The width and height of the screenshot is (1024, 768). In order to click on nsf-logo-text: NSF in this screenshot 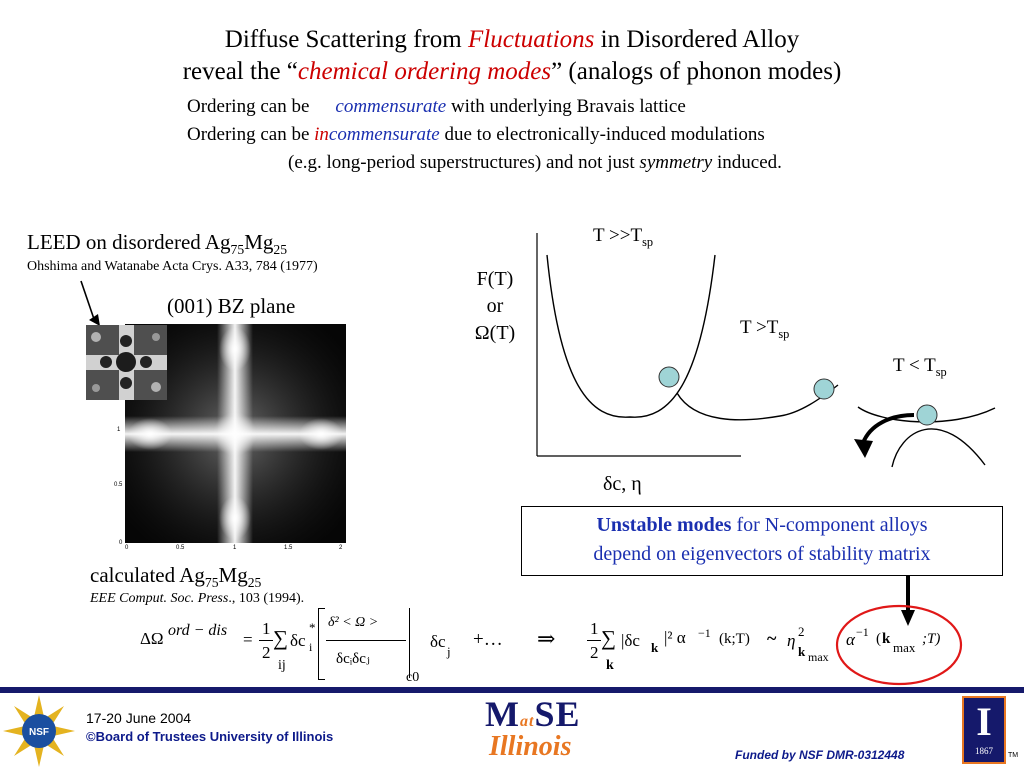, I will do `click(39, 732)`.